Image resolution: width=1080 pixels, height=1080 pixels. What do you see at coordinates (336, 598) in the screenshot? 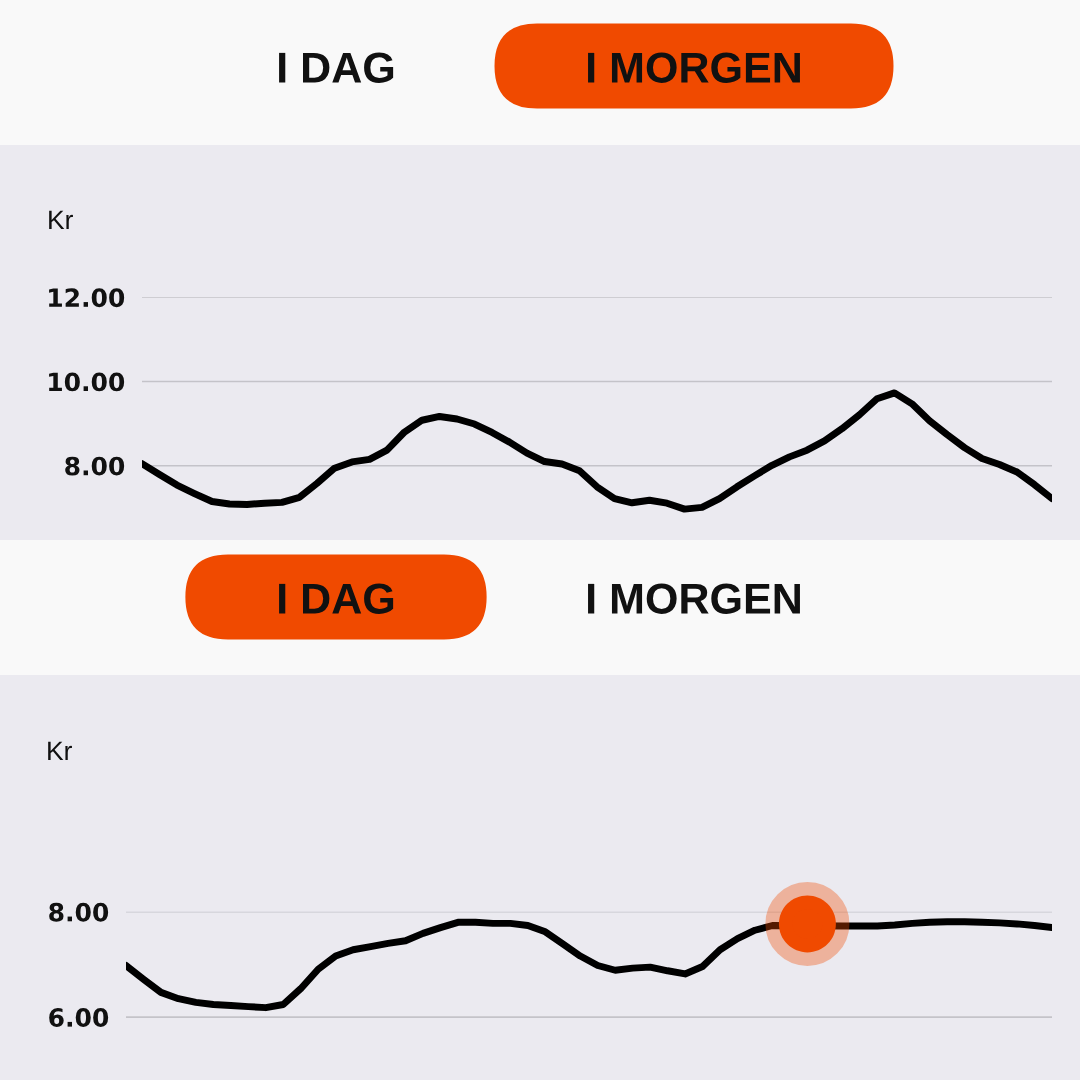
I see `chart-title: I DAG` at bounding box center [336, 598].